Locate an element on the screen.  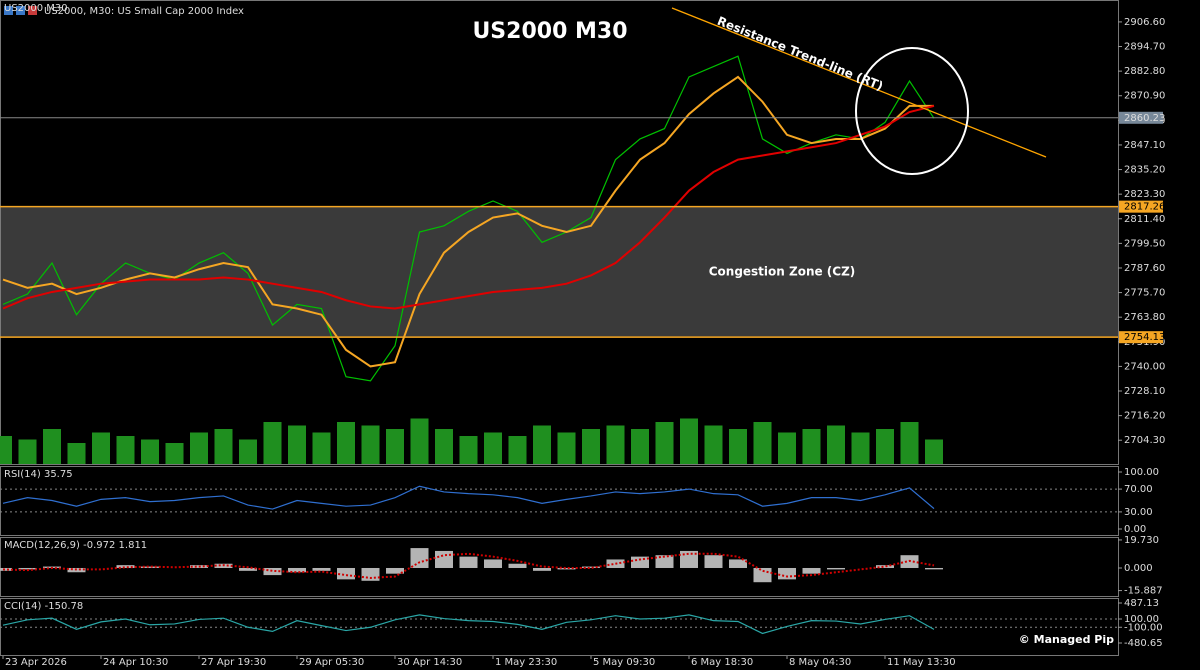
y-tick-label: -15.887 is located at coordinates (1143, 591).